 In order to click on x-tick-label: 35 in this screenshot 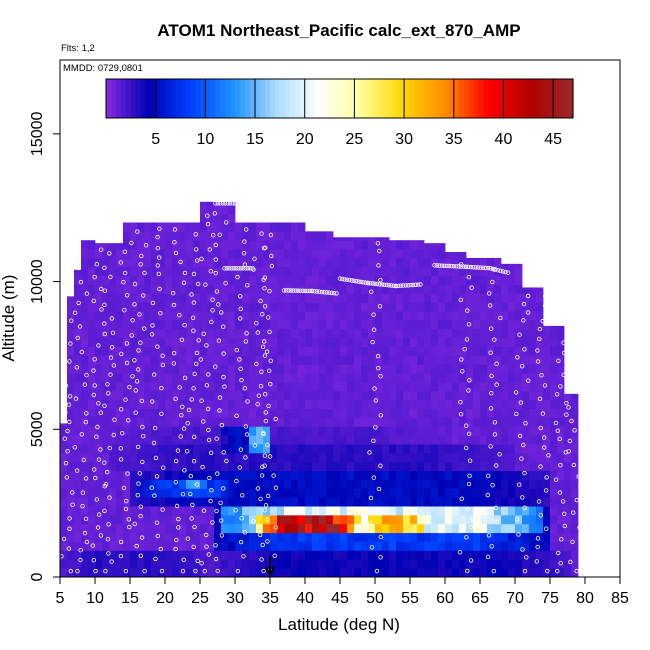, I will do `click(270, 598)`.